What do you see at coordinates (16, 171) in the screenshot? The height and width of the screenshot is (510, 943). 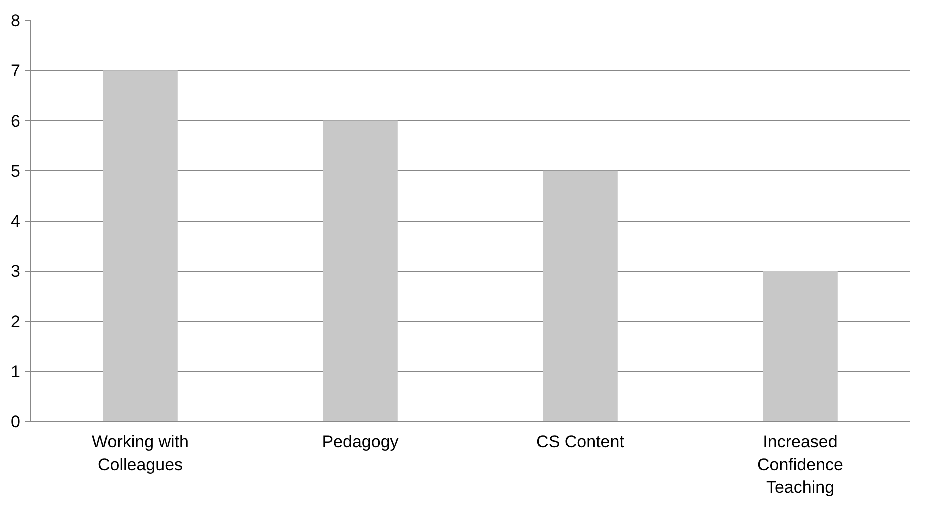 I see `y-tick-label: 5` at bounding box center [16, 171].